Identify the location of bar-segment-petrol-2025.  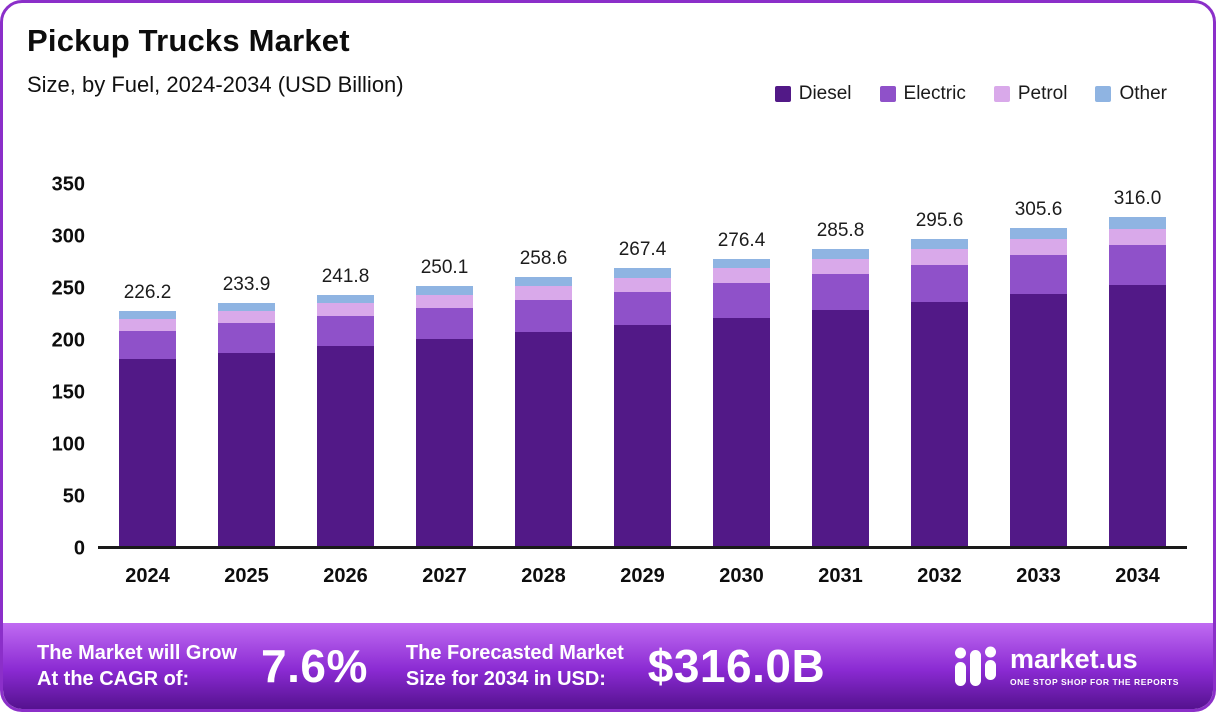
(246, 317).